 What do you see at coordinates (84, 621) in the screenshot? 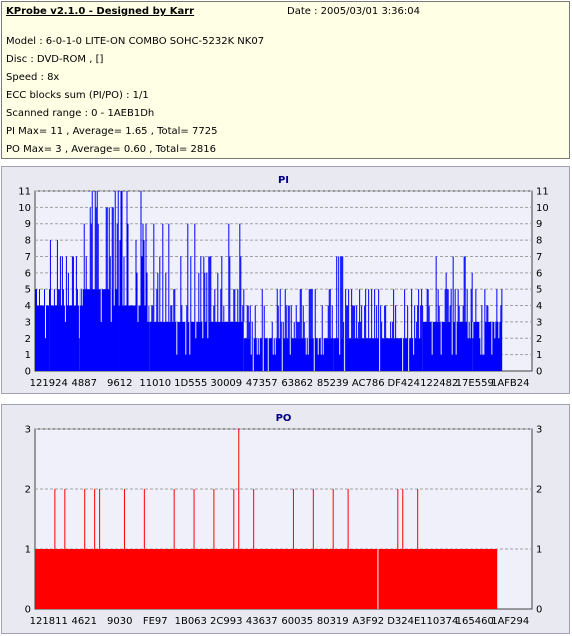
I see `x-tick-label: 4621` at bounding box center [84, 621].